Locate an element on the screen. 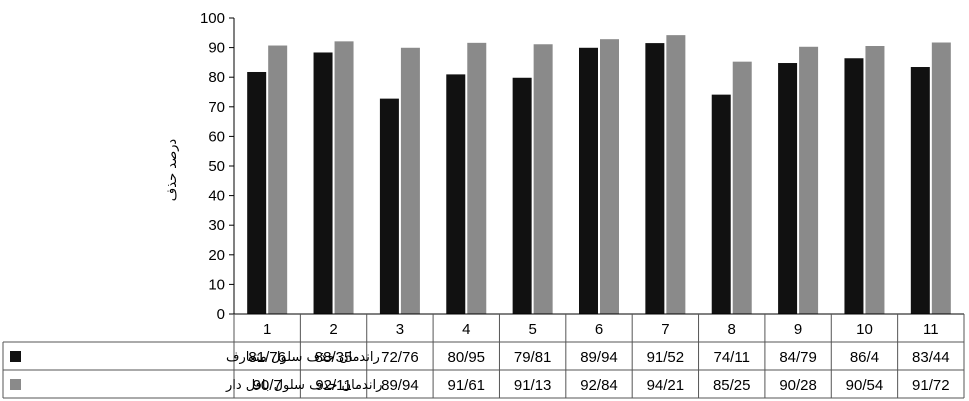 Image resolution: width=969 pixels, height=401 pixels. data-label: 81/76 is located at coordinates (267, 357).